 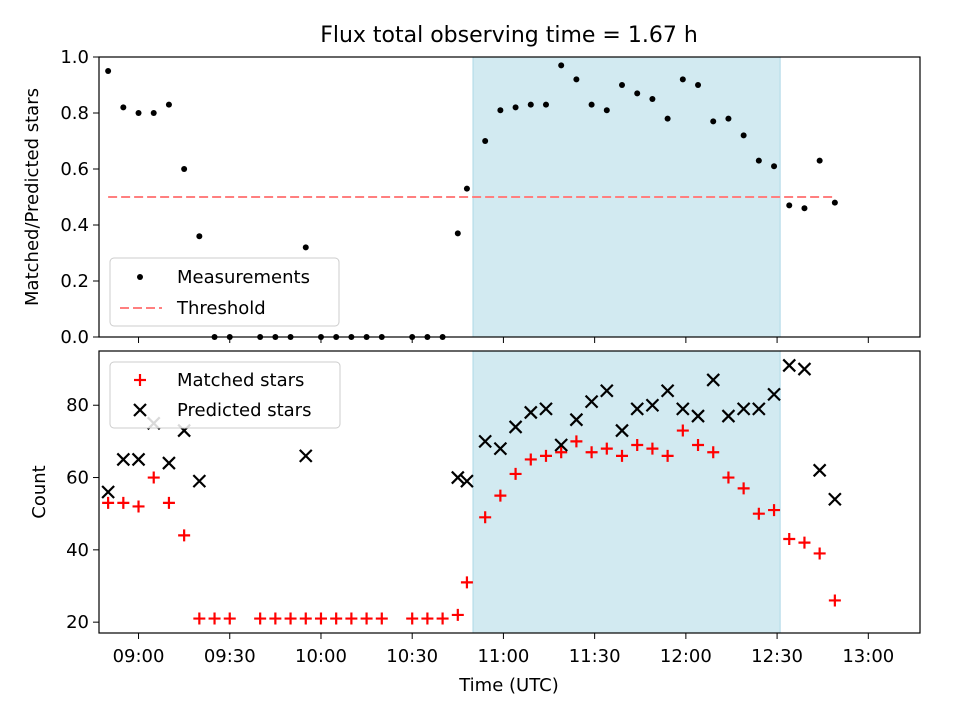 What do you see at coordinates (509, 35) in the screenshot?
I see `chart-title: Flux total observing time = 1.67 h` at bounding box center [509, 35].